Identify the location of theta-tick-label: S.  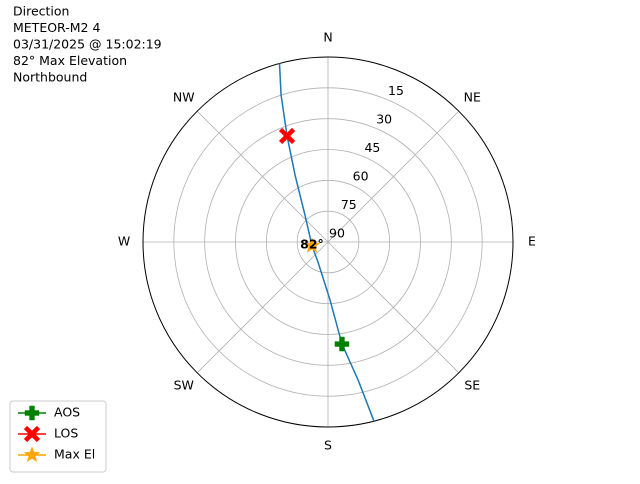
(328, 445).